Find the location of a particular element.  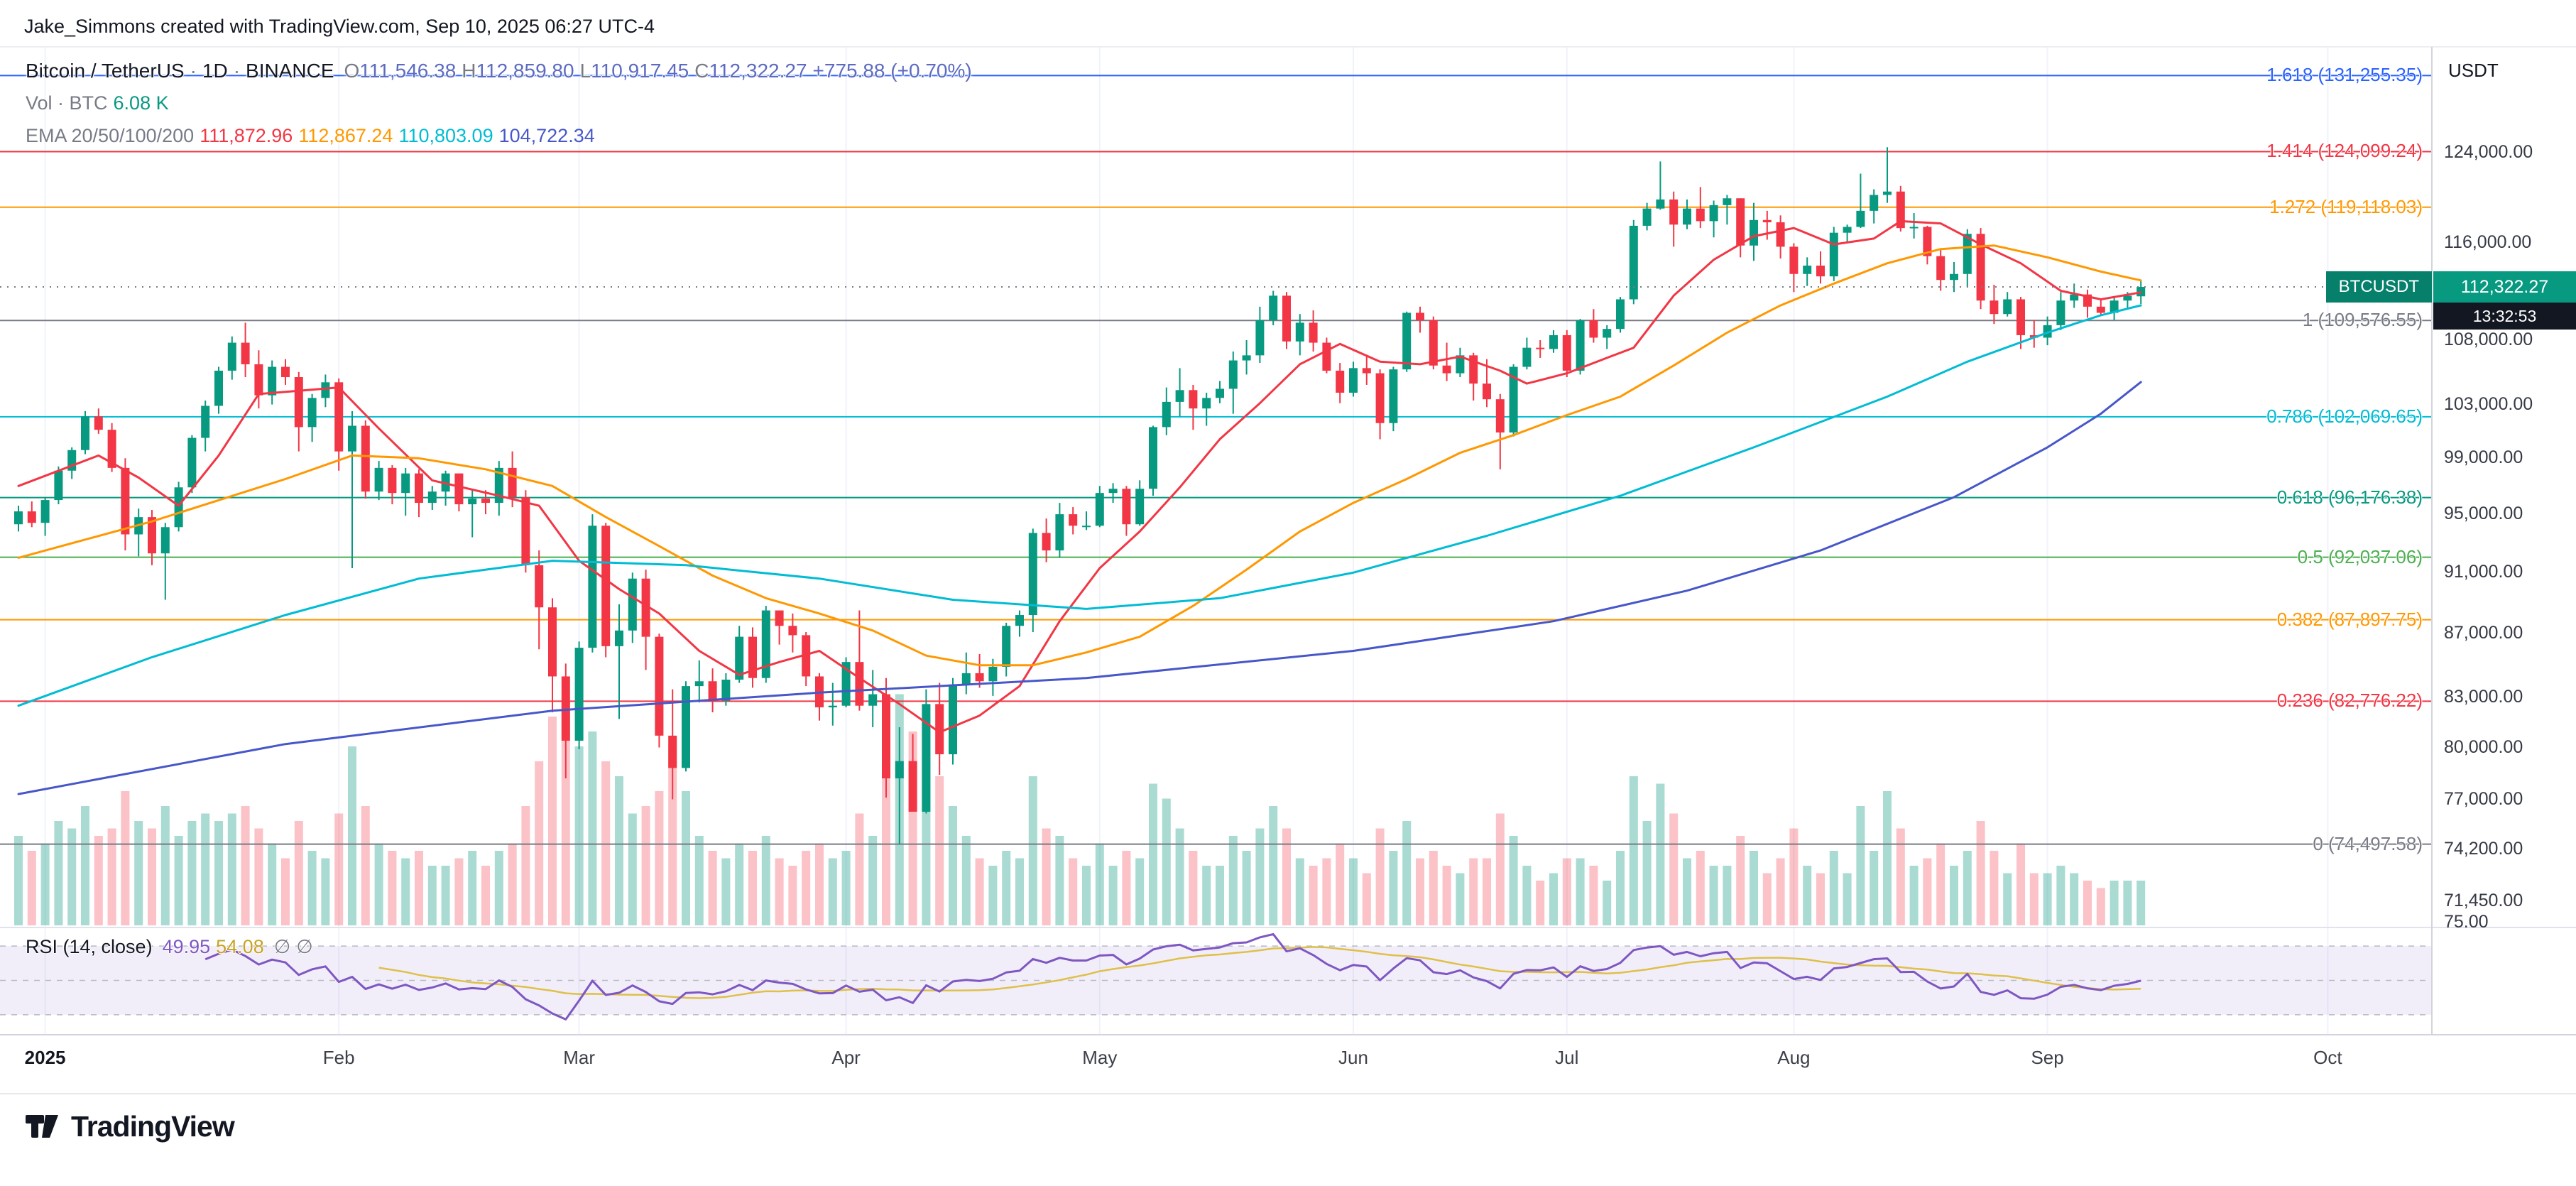

ema100-value: 110,803.09 is located at coordinates (445, 135).